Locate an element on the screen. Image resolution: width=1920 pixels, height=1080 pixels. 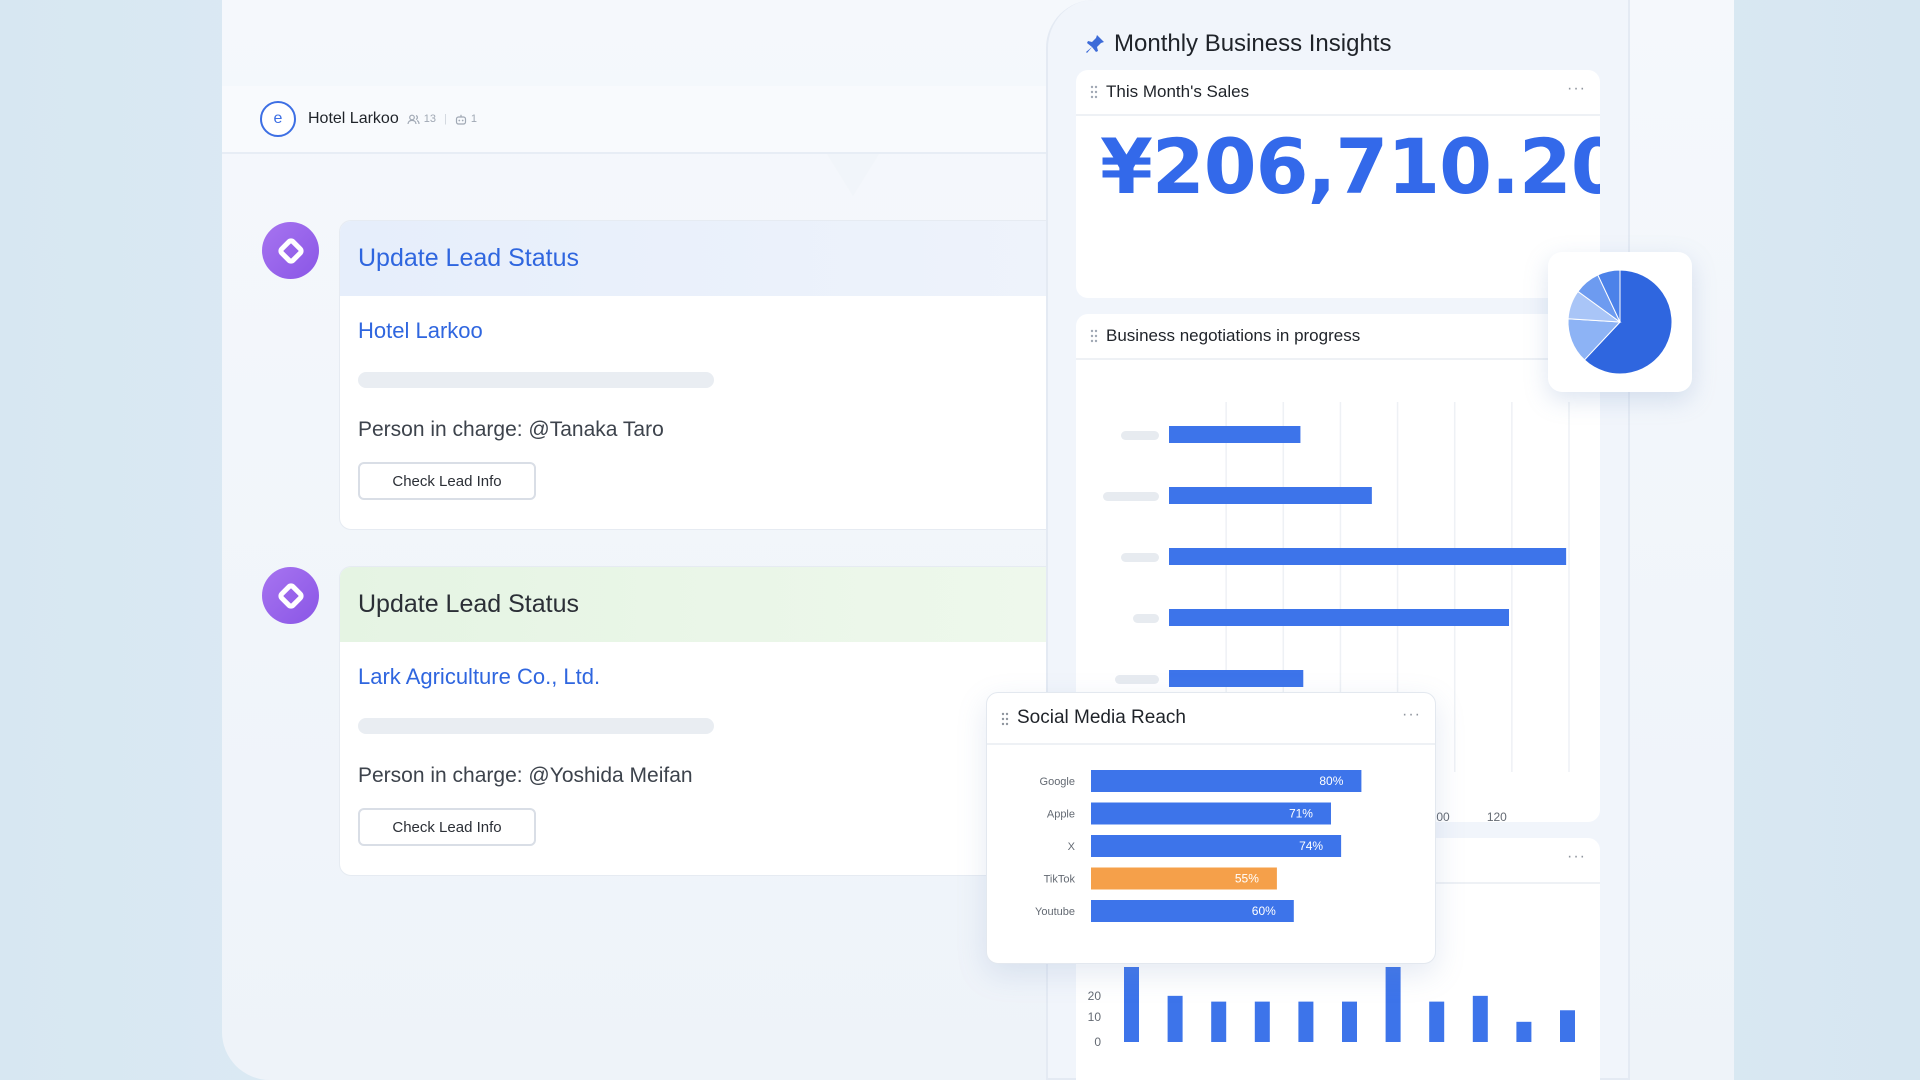
panel-title: Monthly Business Insights is located at coordinates (1237, 44).